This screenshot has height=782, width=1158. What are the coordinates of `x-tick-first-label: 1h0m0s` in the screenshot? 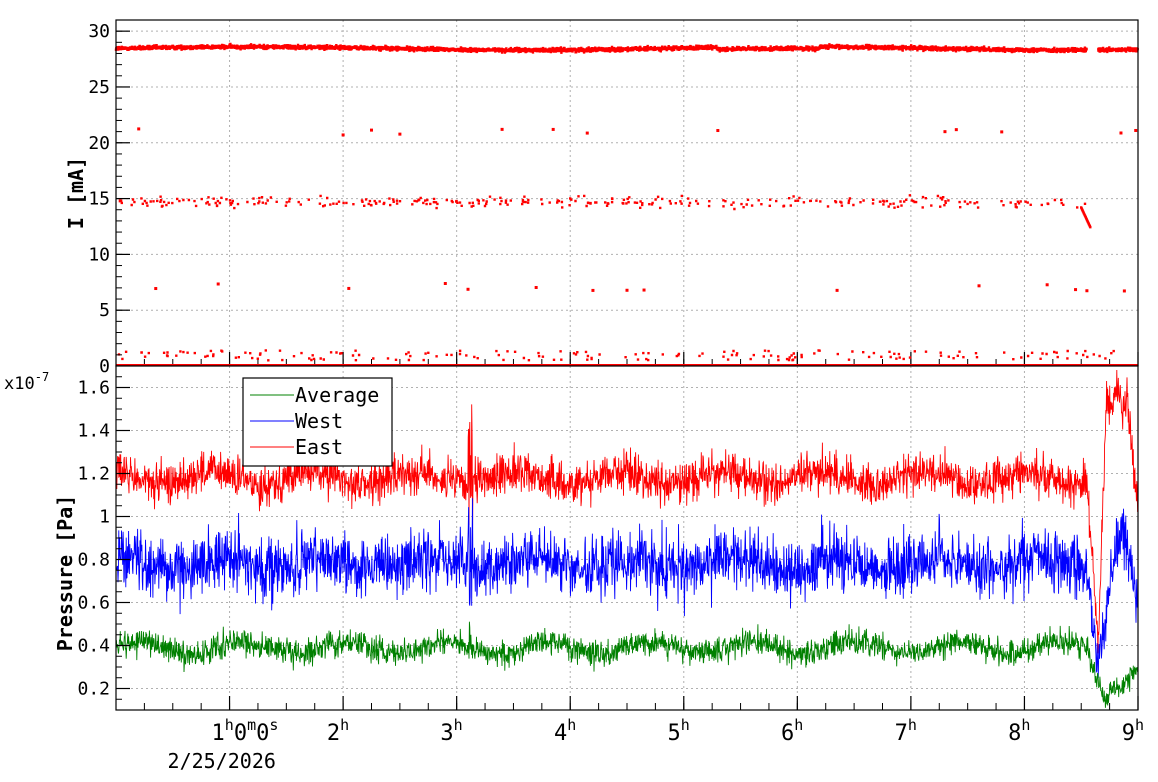 It's located at (245, 731).